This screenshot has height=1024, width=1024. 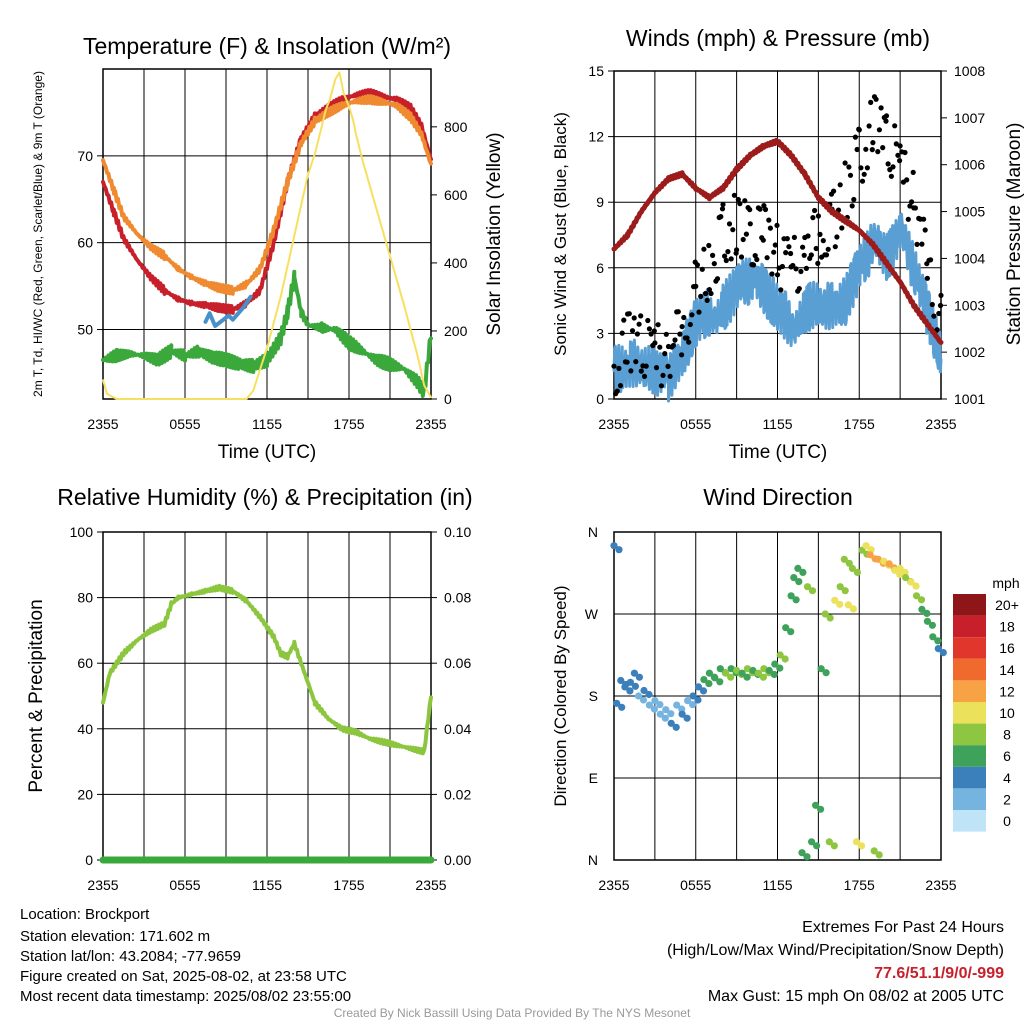 What do you see at coordinates (85, 663) in the screenshot?
I see `humidity-ytick-label: 60` at bounding box center [85, 663].